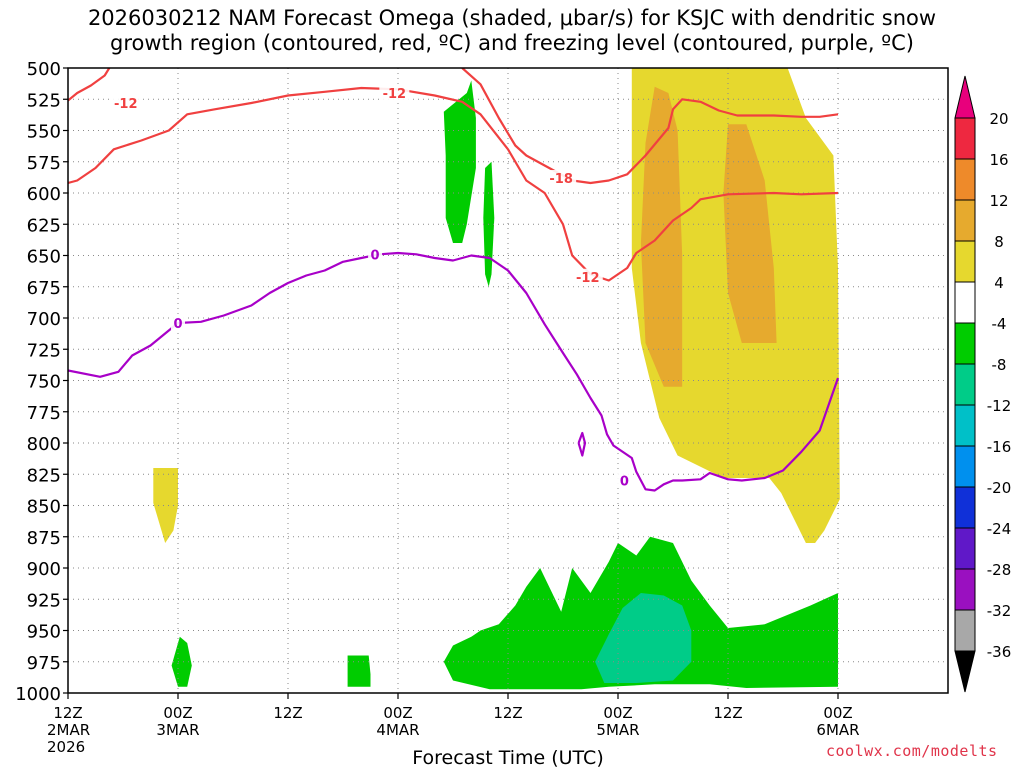  I want to click on y-tick-label-550: 550, so click(44, 132).